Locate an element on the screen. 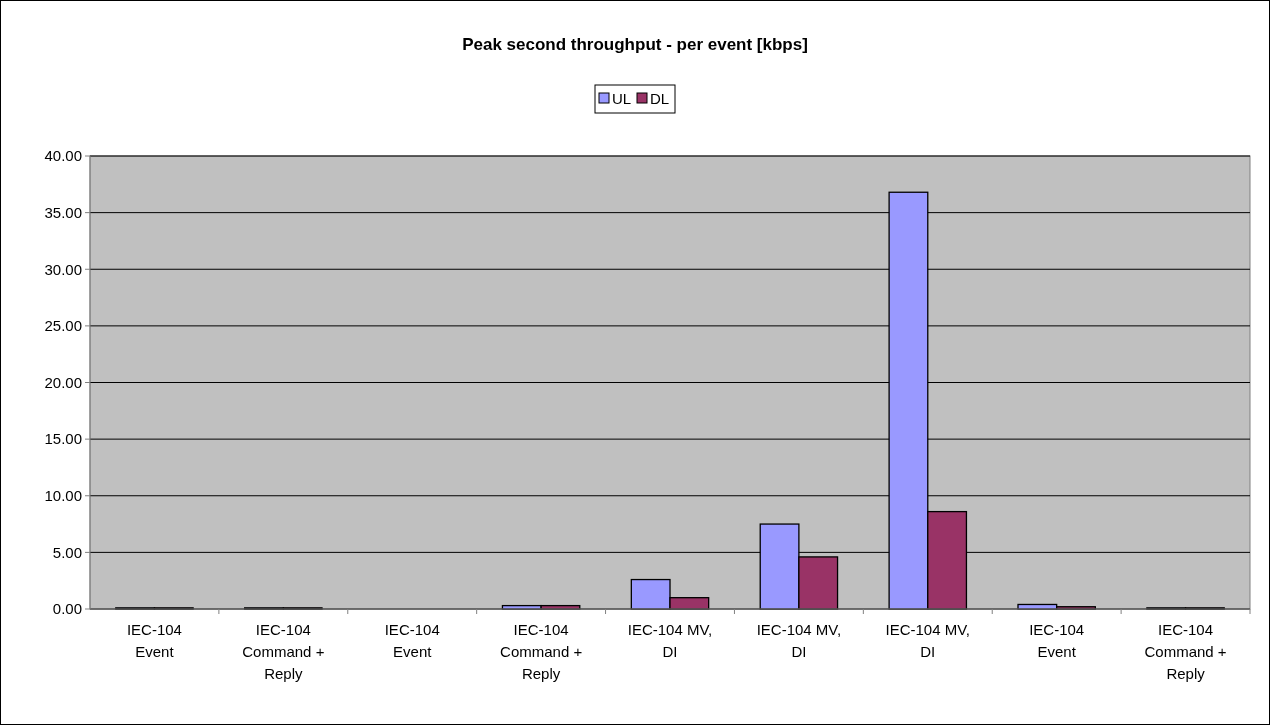 This screenshot has width=1270, height=725. chart-title: Peak second throughput - per event [kbps] is located at coordinates (635, 44).